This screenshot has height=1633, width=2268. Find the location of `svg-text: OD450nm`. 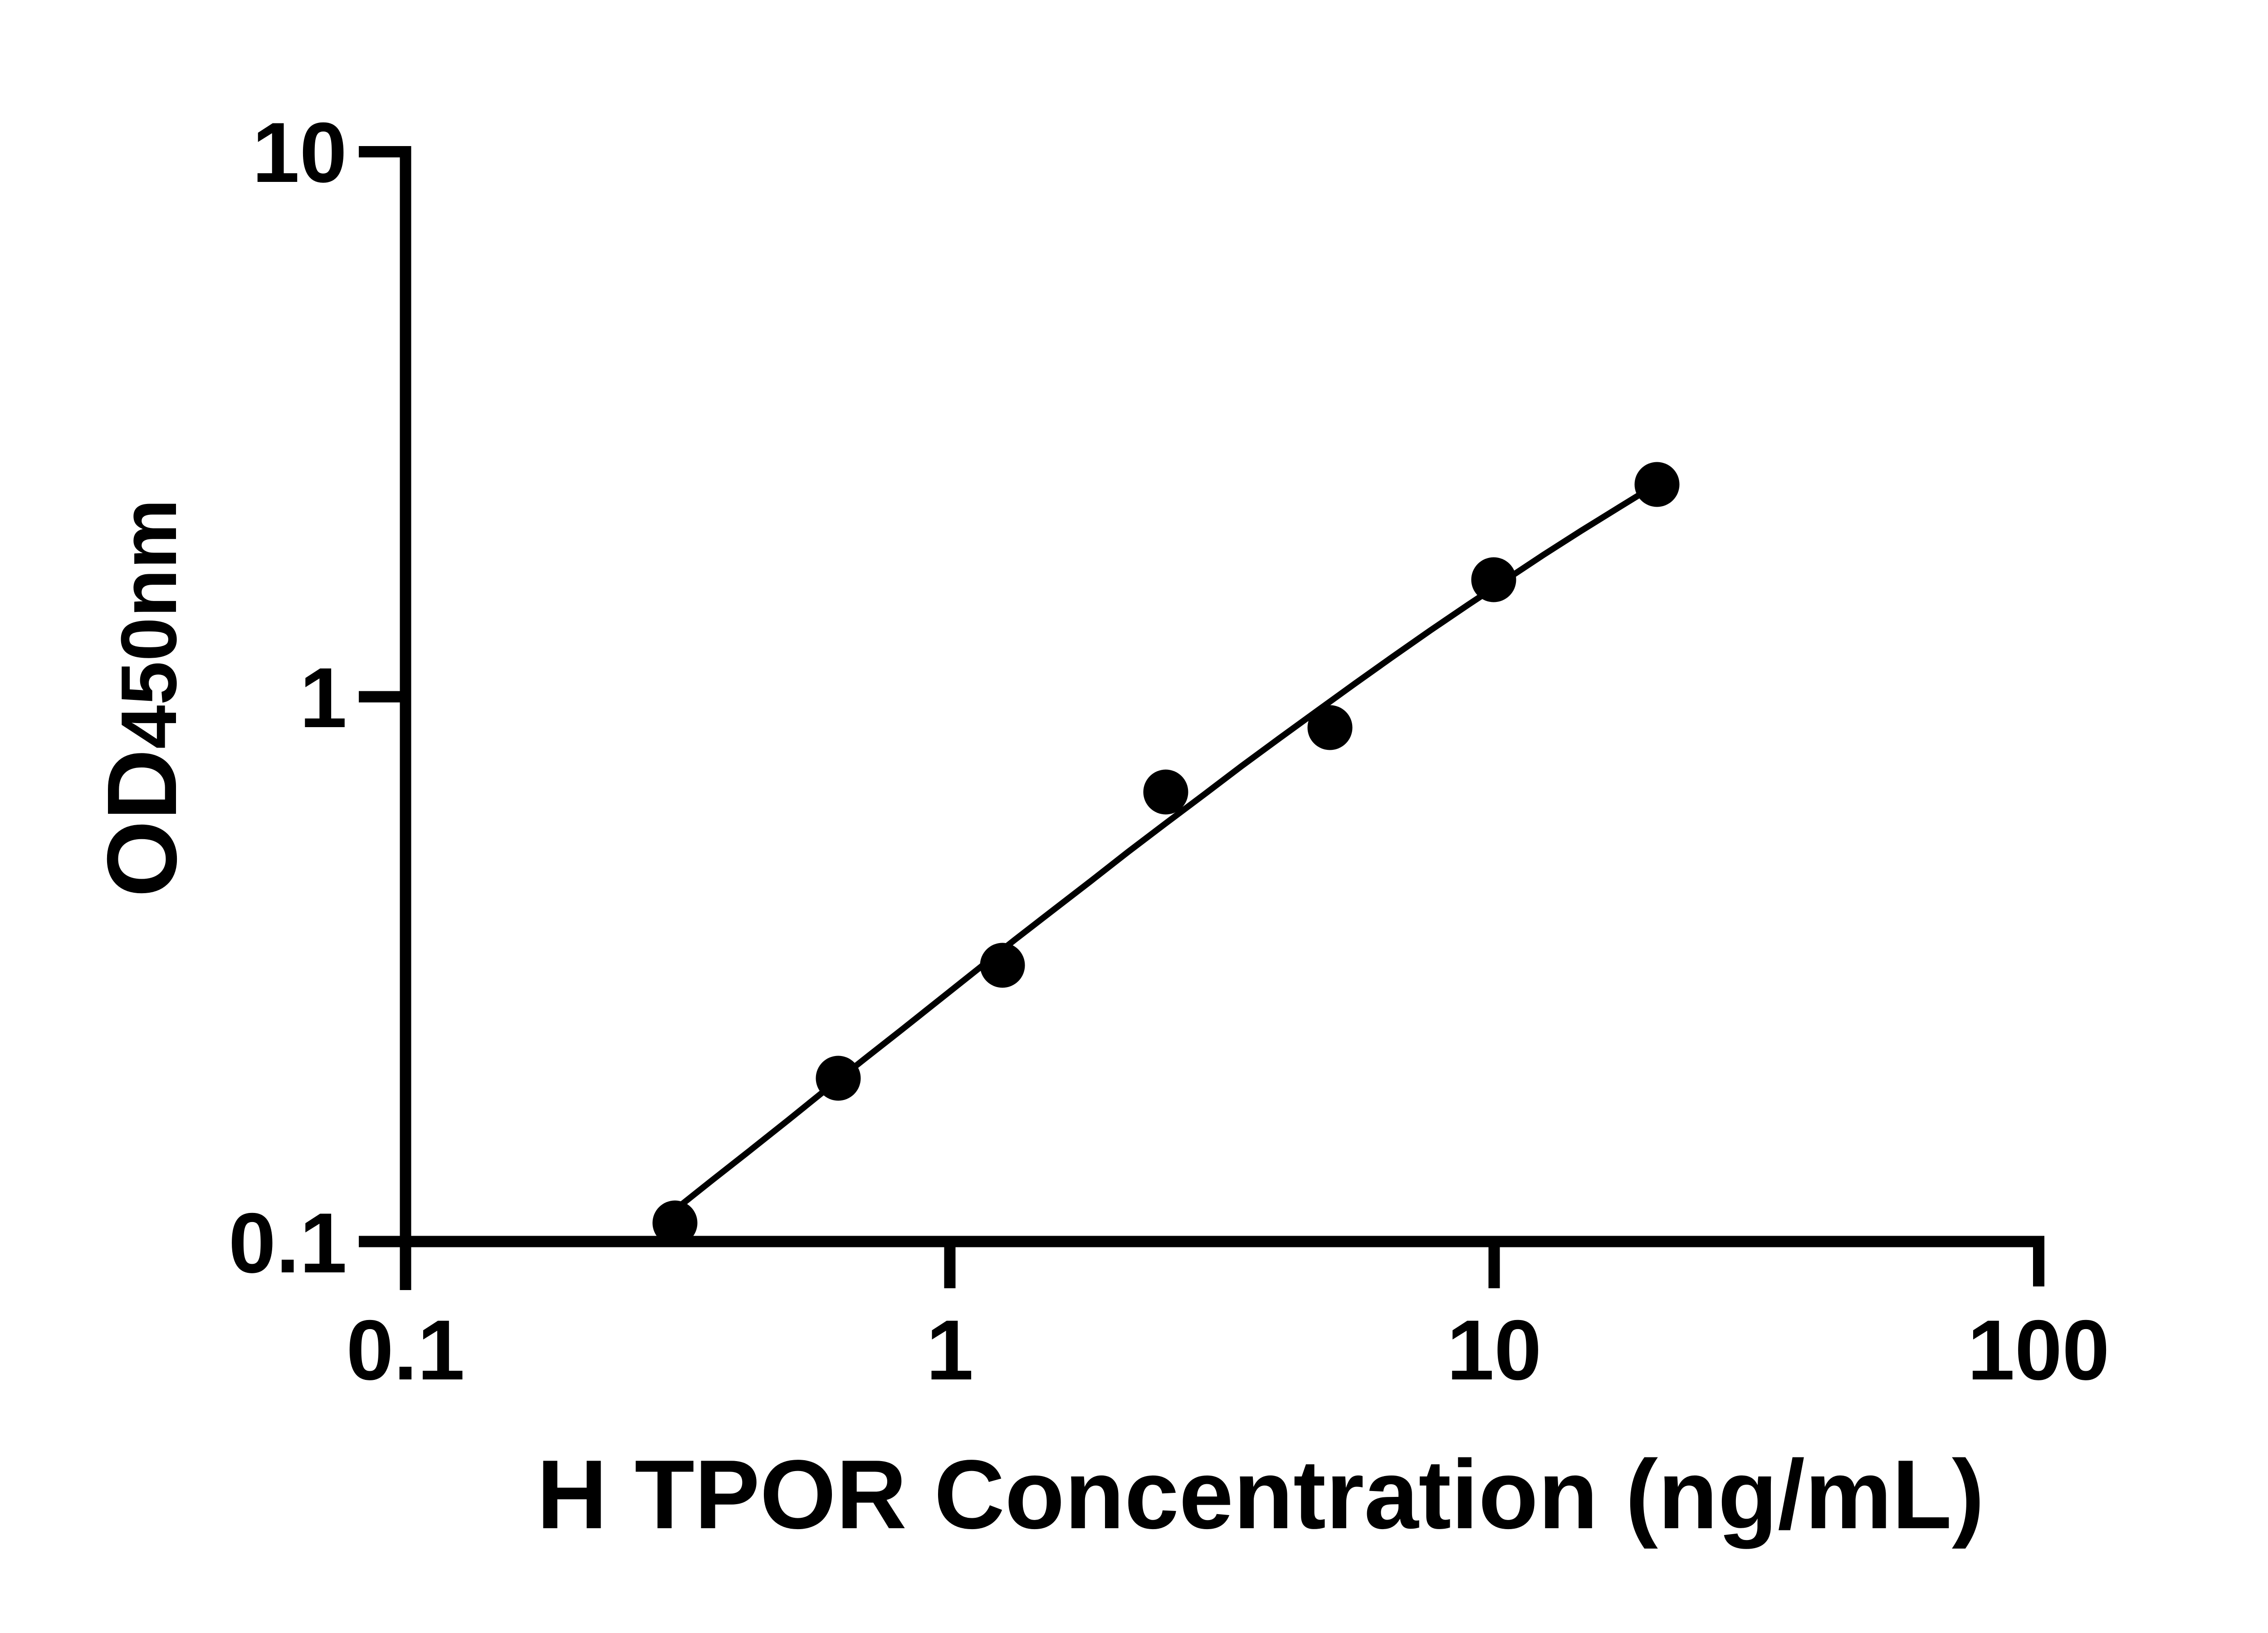

svg-text: OD450nm is located at coordinates (142, 698).